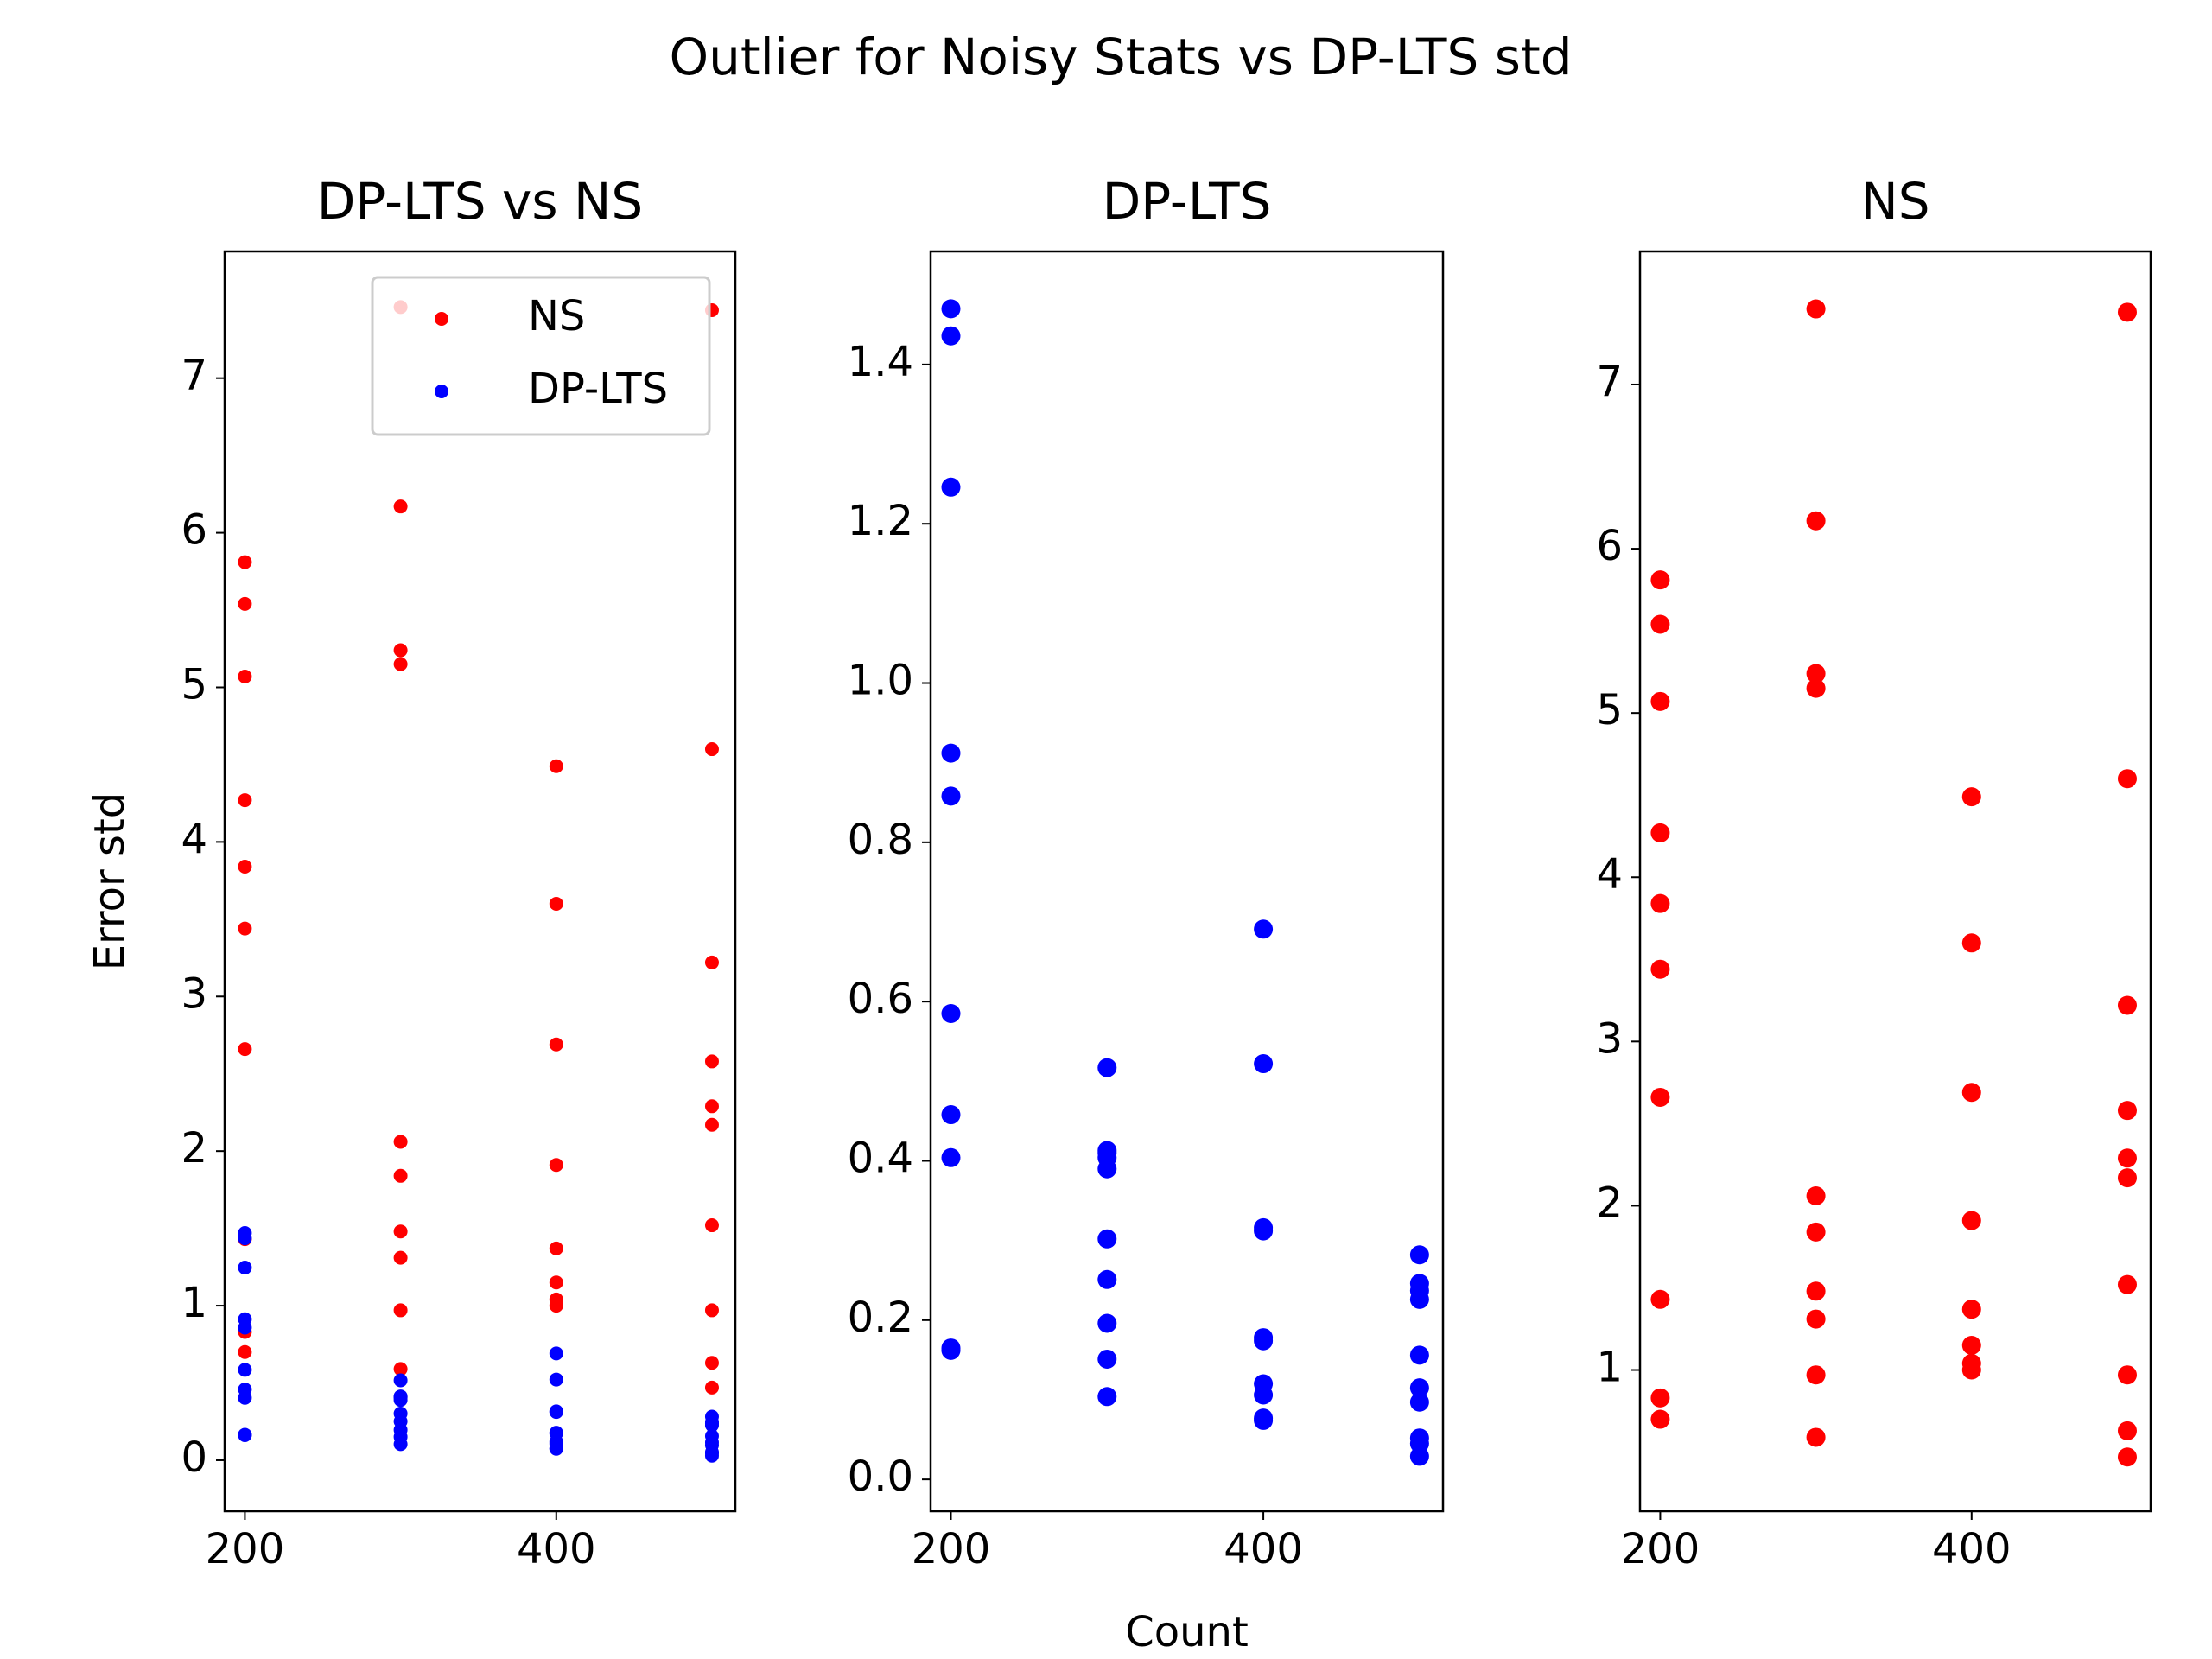 This screenshot has width=2212, height=1659. Describe the element at coordinates (880, 999) in the screenshot. I see `y-tick-label: 0.6` at that location.